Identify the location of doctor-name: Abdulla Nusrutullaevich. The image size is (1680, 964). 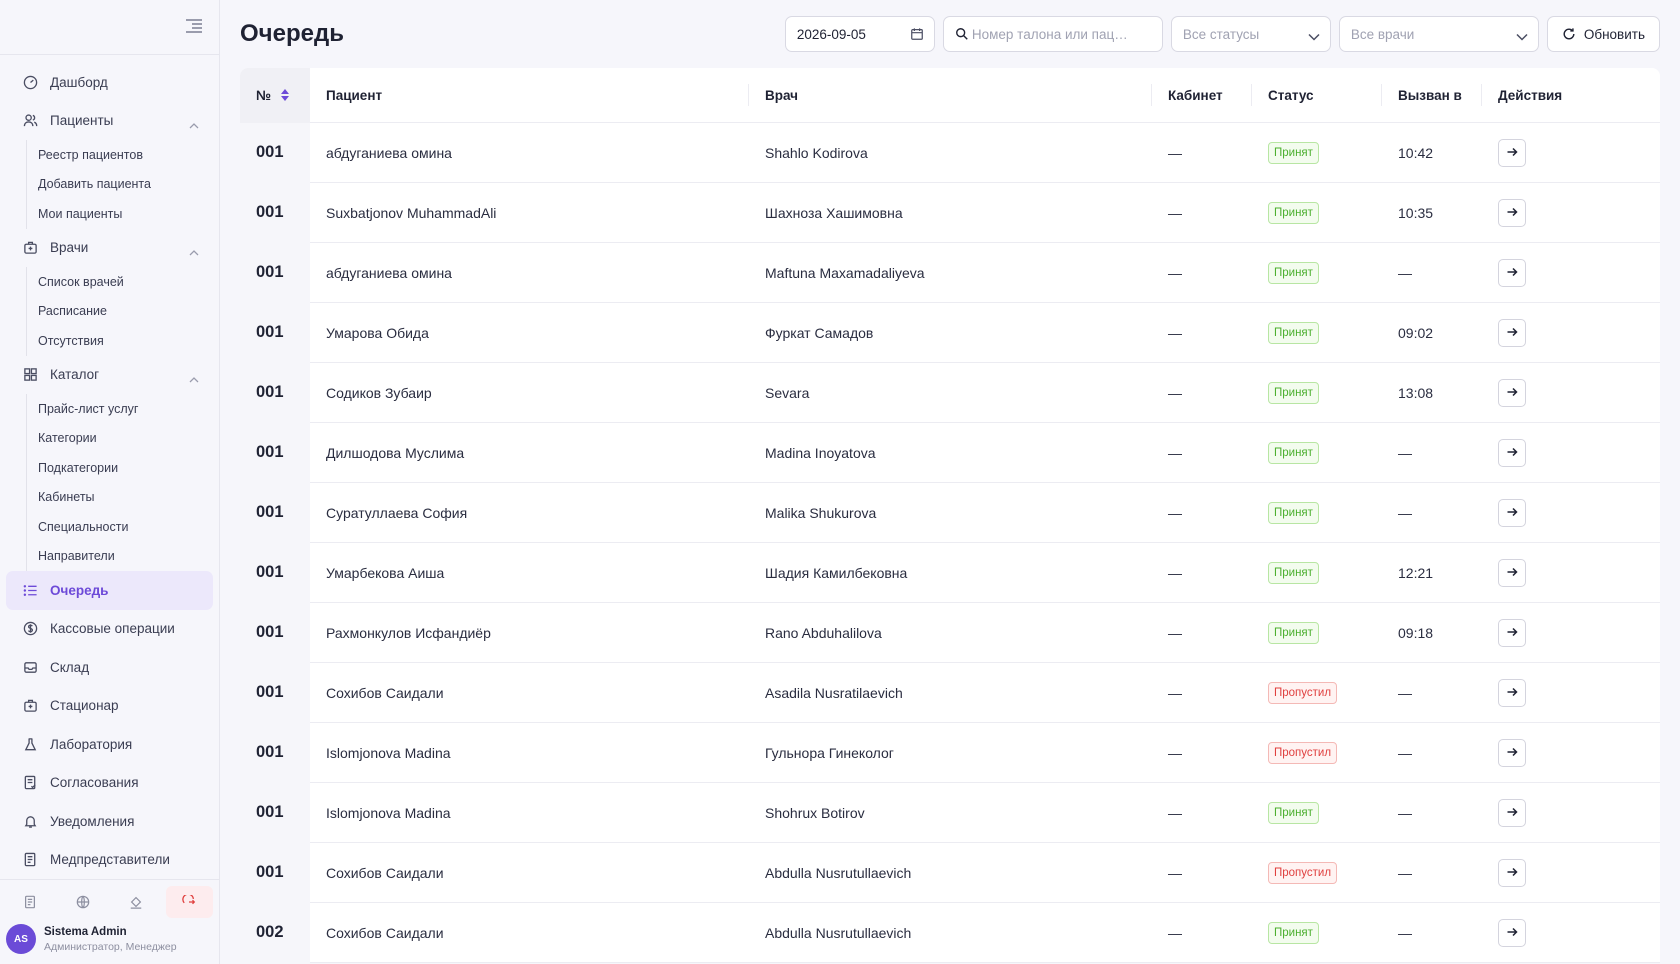
(838, 872).